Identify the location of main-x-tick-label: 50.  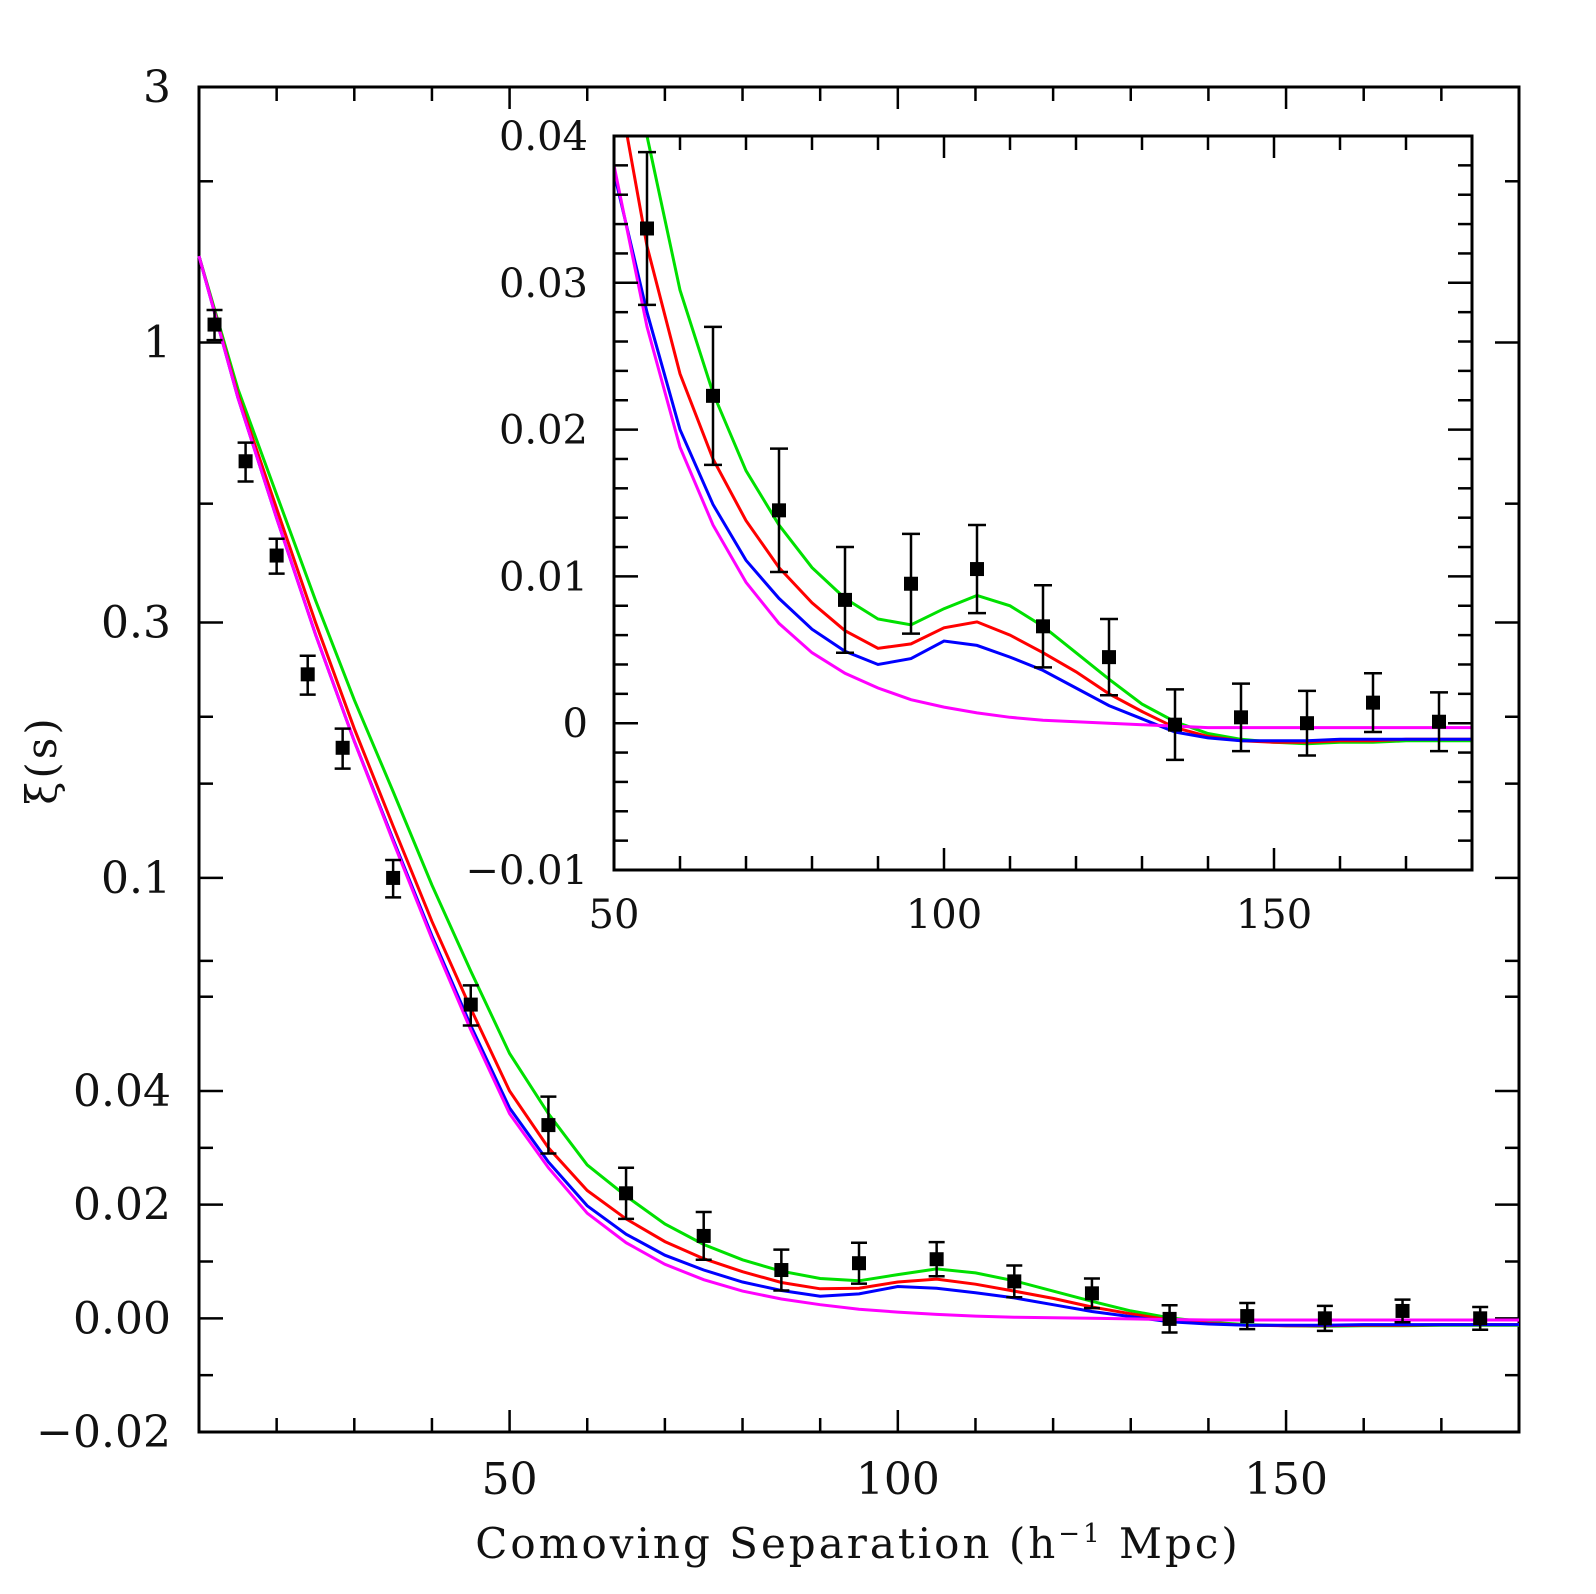
(510, 1479).